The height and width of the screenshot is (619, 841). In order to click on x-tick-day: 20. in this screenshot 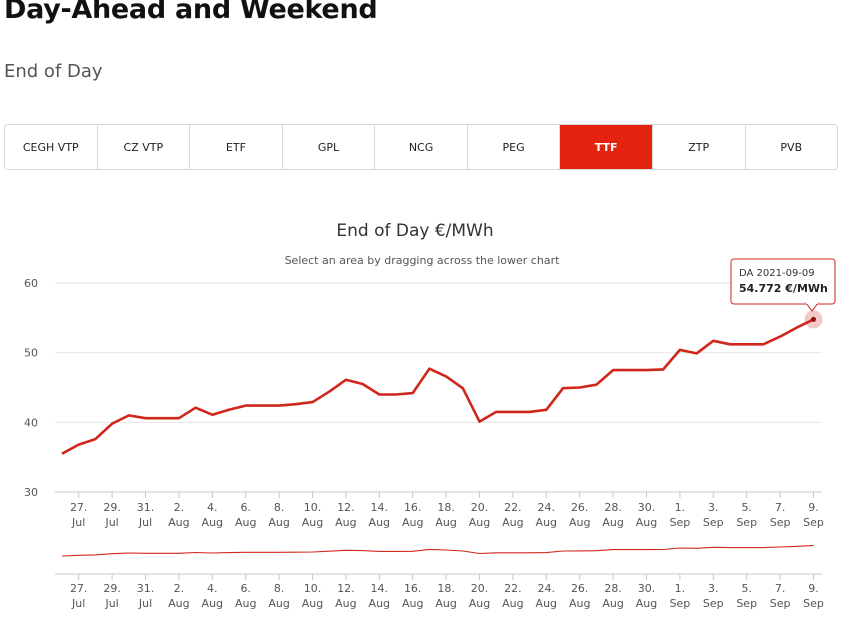, I will do `click(480, 507)`.